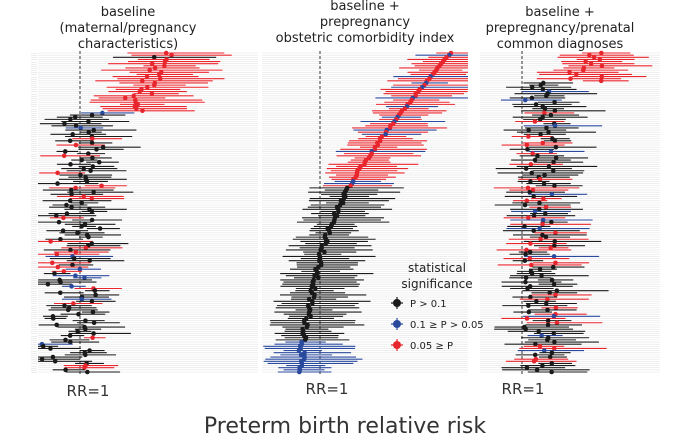  What do you see at coordinates (431, 346) in the screenshot?
I see `legend-label: 0.05 ≥ P` at bounding box center [431, 346].